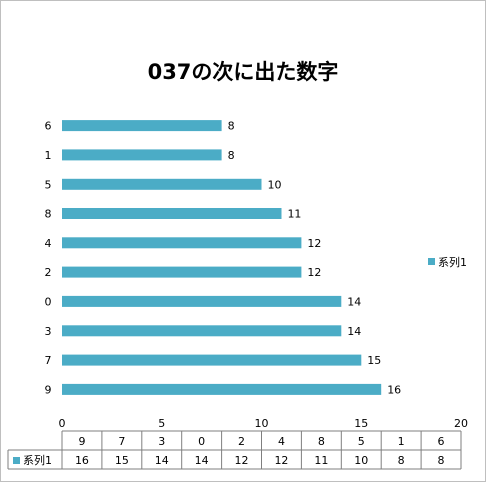 This screenshot has width=486, height=482. I want to click on table-value: 10, so click(361, 460).